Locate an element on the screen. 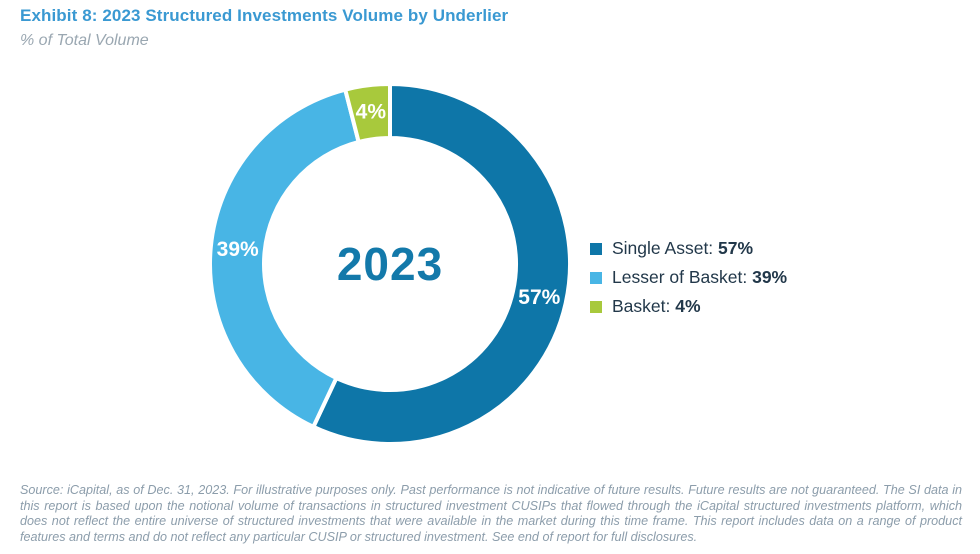  legend-item-basket: Basket: 4% is located at coordinates (688, 306).